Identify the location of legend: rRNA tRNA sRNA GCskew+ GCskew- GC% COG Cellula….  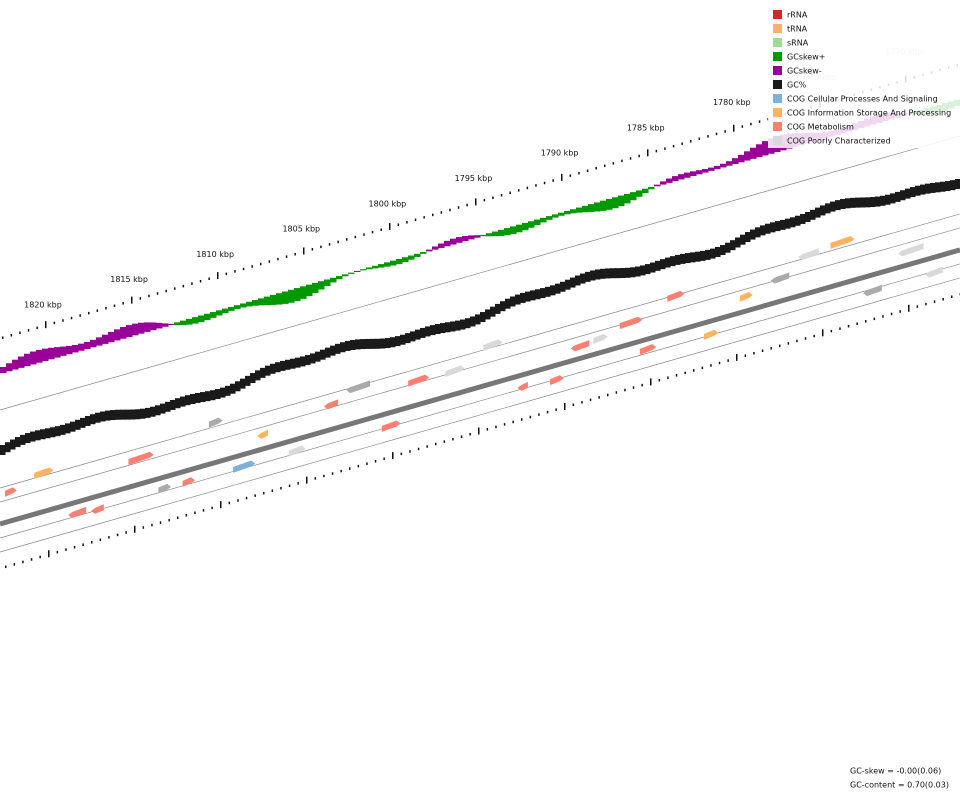
(864, 76).